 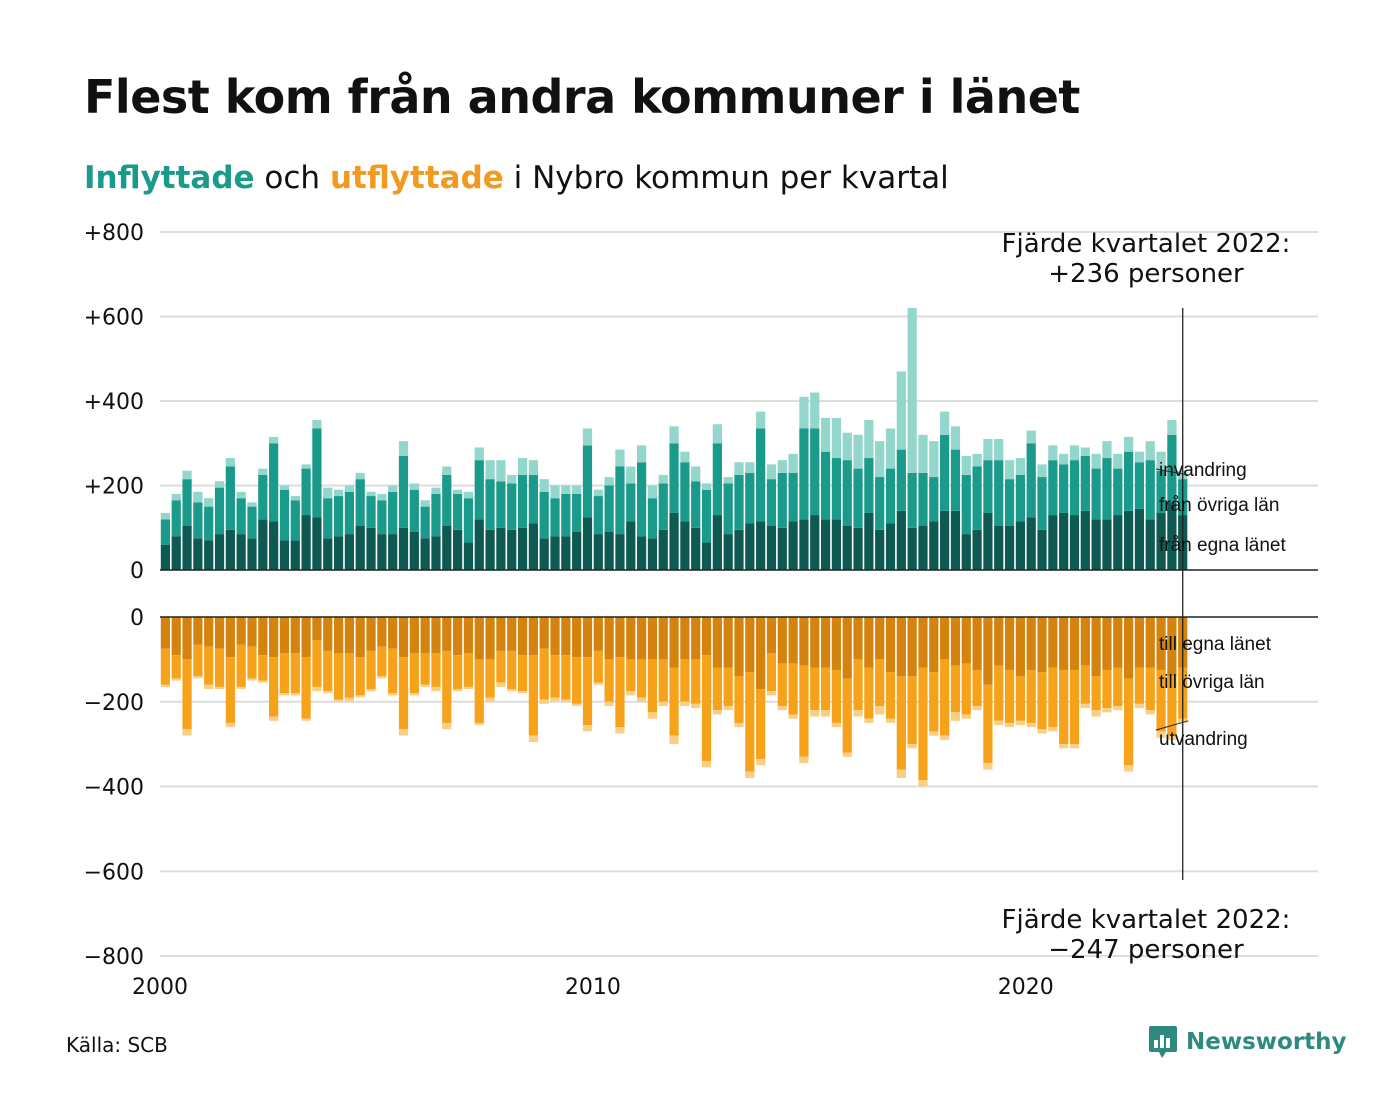 I want to click on series-label-egna-out: till egna länet, so click(x=1215, y=644).